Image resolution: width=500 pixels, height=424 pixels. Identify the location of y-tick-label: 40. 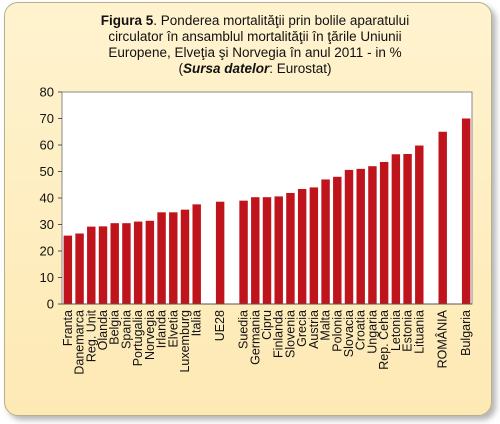
(47, 198).